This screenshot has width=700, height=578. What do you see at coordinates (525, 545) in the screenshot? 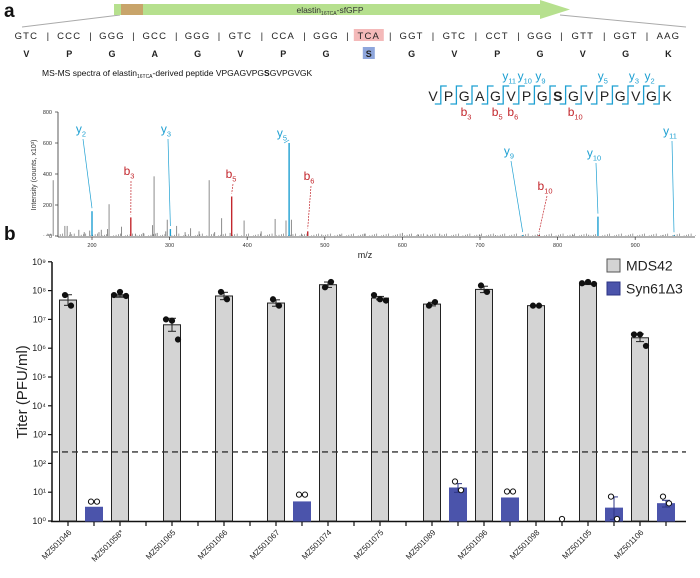
I see `category-label: MZ501098` at bounding box center [525, 545].